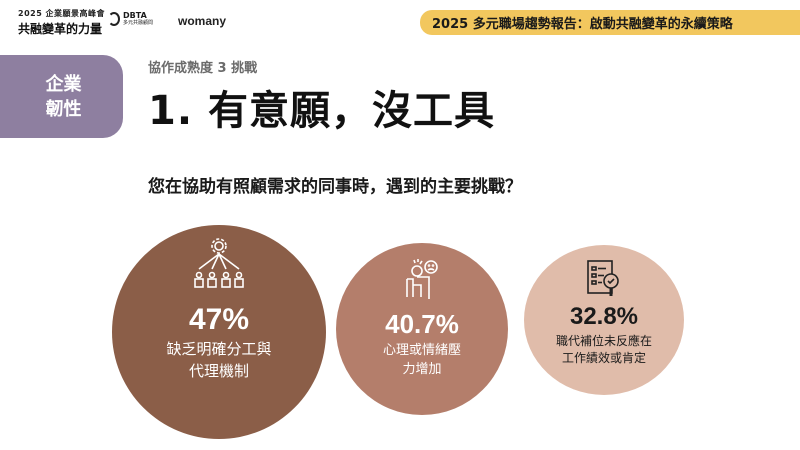  I want to click on stat-value: 32.8%, so click(604, 316).